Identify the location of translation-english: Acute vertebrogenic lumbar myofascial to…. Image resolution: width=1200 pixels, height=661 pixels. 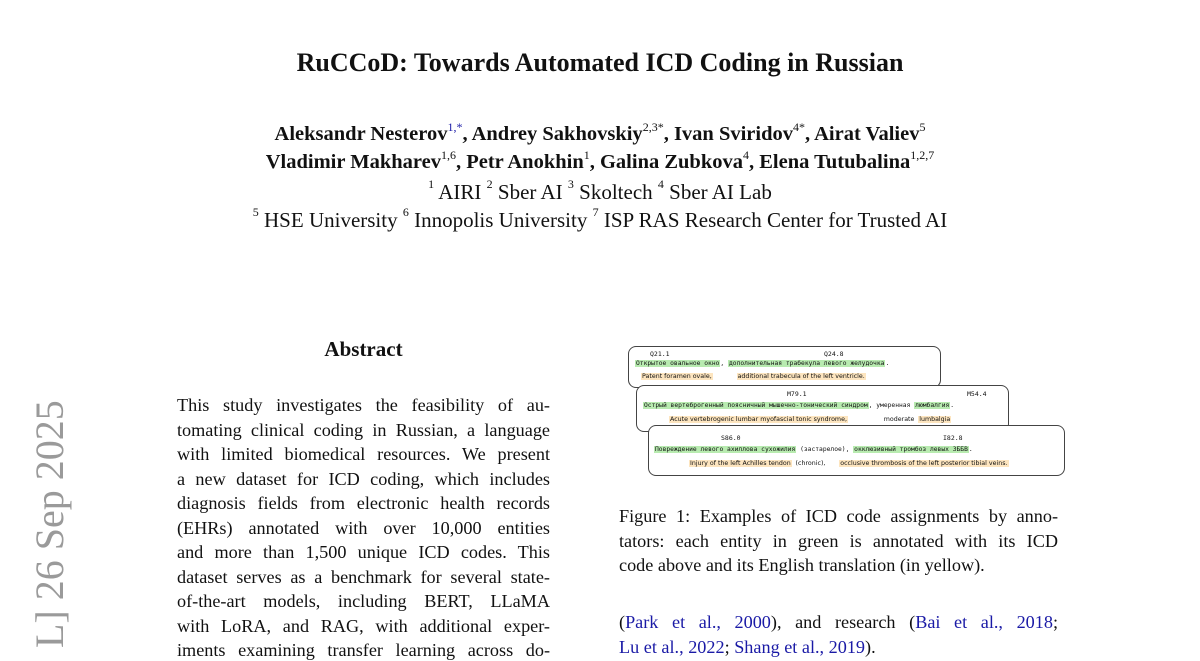
(758, 419).